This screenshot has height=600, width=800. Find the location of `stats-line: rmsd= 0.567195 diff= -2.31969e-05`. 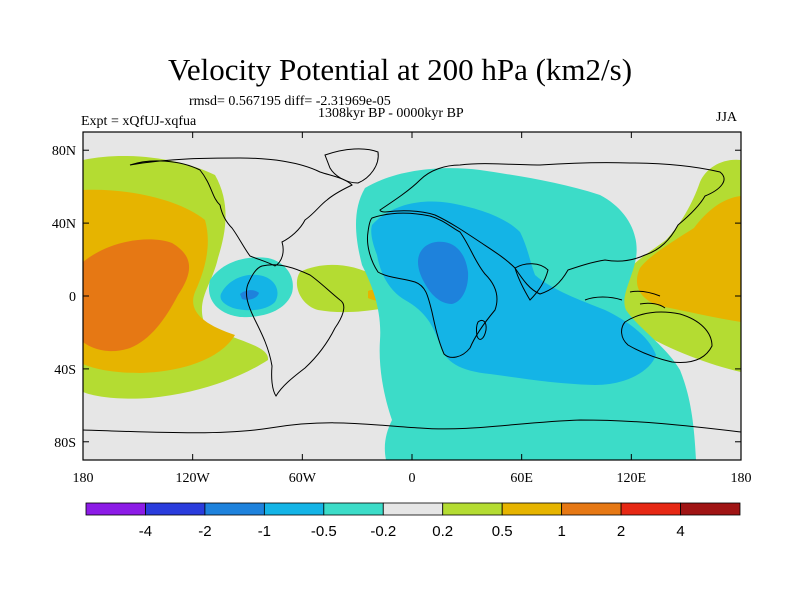

stats-line: rmsd= 0.567195 diff= -2.31969e-05 is located at coordinates (290, 101).